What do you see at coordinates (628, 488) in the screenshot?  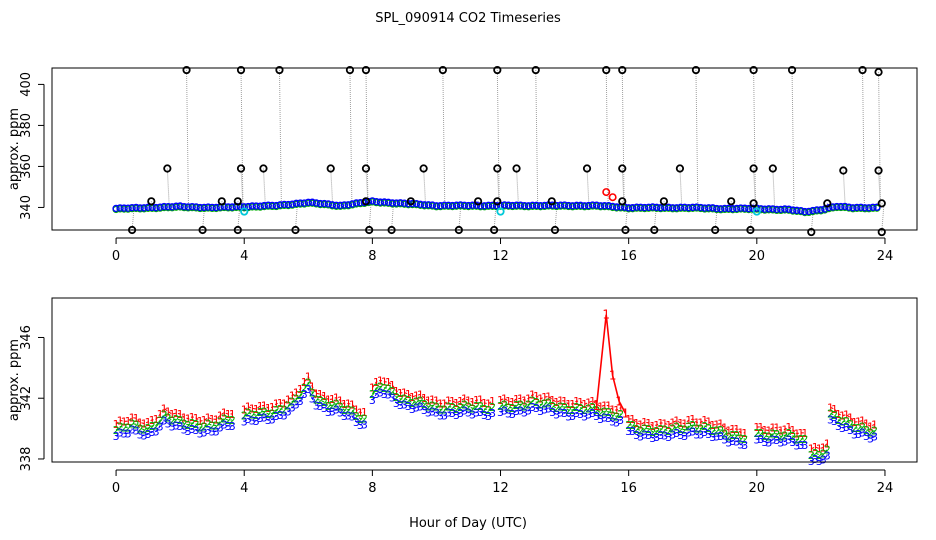 I see `bottom-x-tick-label: 16` at bounding box center [628, 488].